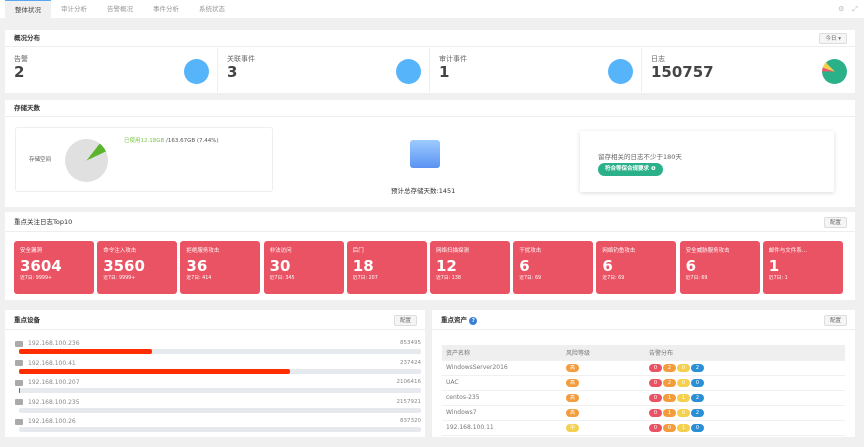 The height and width of the screenshot is (447, 864). I want to click on device-row: 192.168.100.236 853495, so click(218, 348).